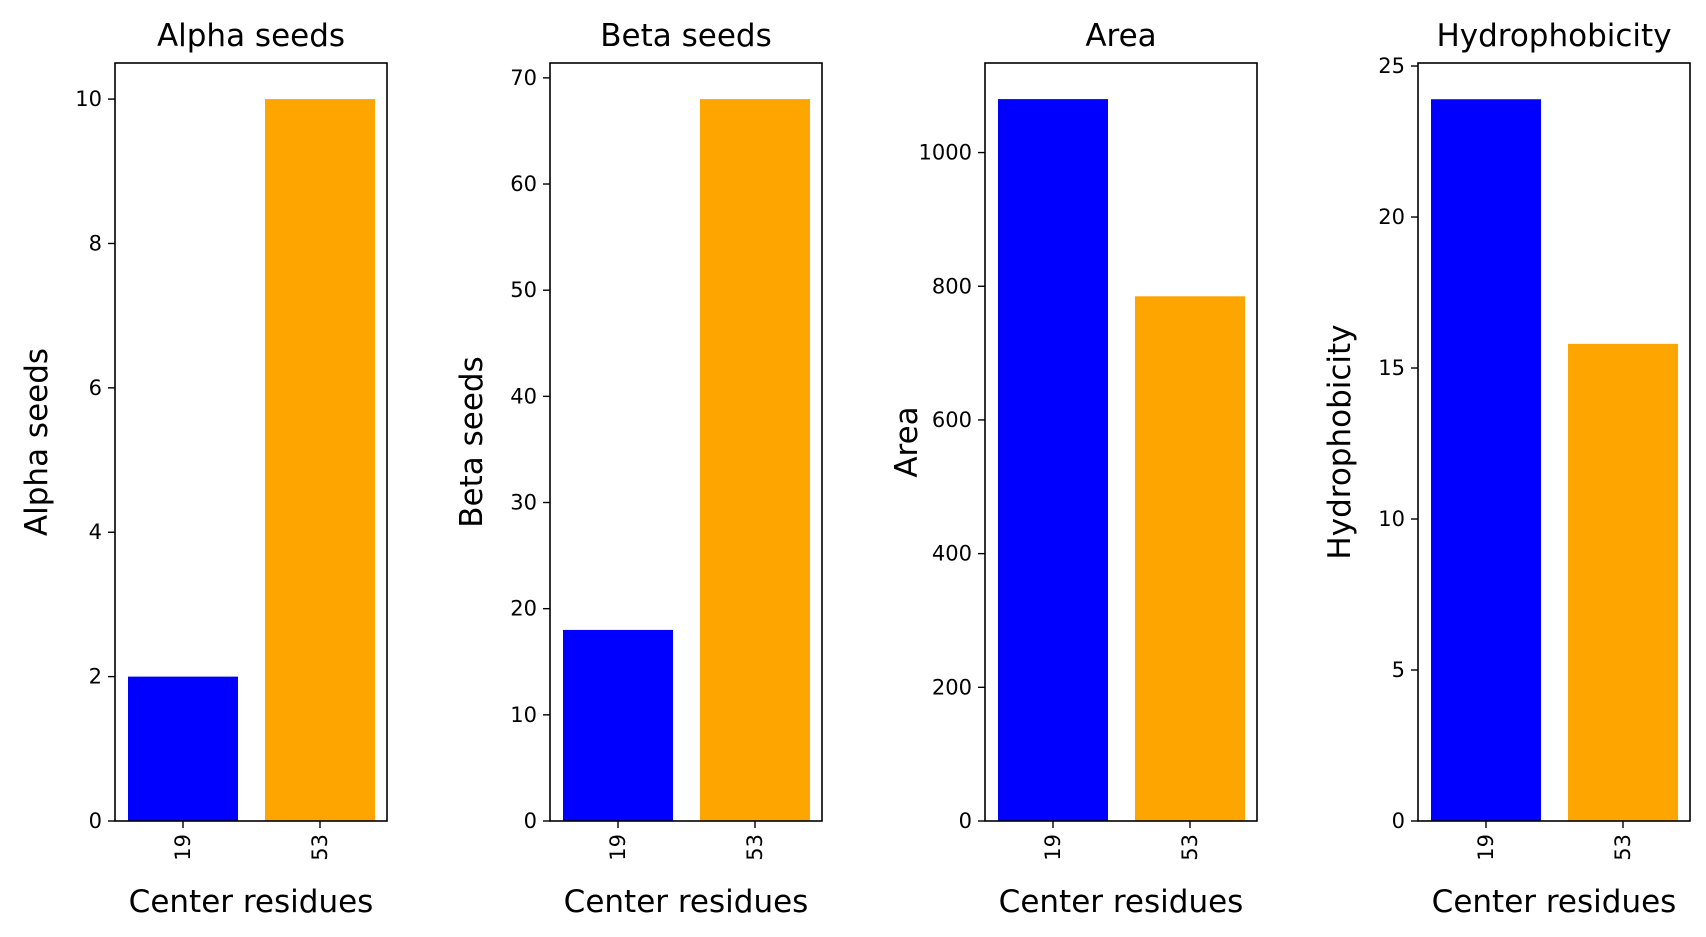  What do you see at coordinates (1120, 36) in the screenshot?
I see `panel-title: Area` at bounding box center [1120, 36].